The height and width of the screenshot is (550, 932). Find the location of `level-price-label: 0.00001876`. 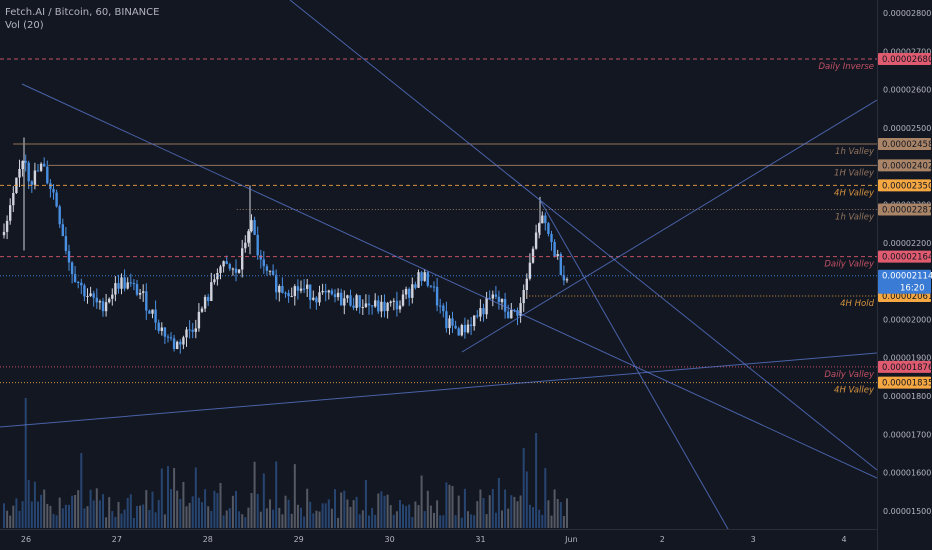

level-price-label: 0.00001876 is located at coordinates (907, 368).